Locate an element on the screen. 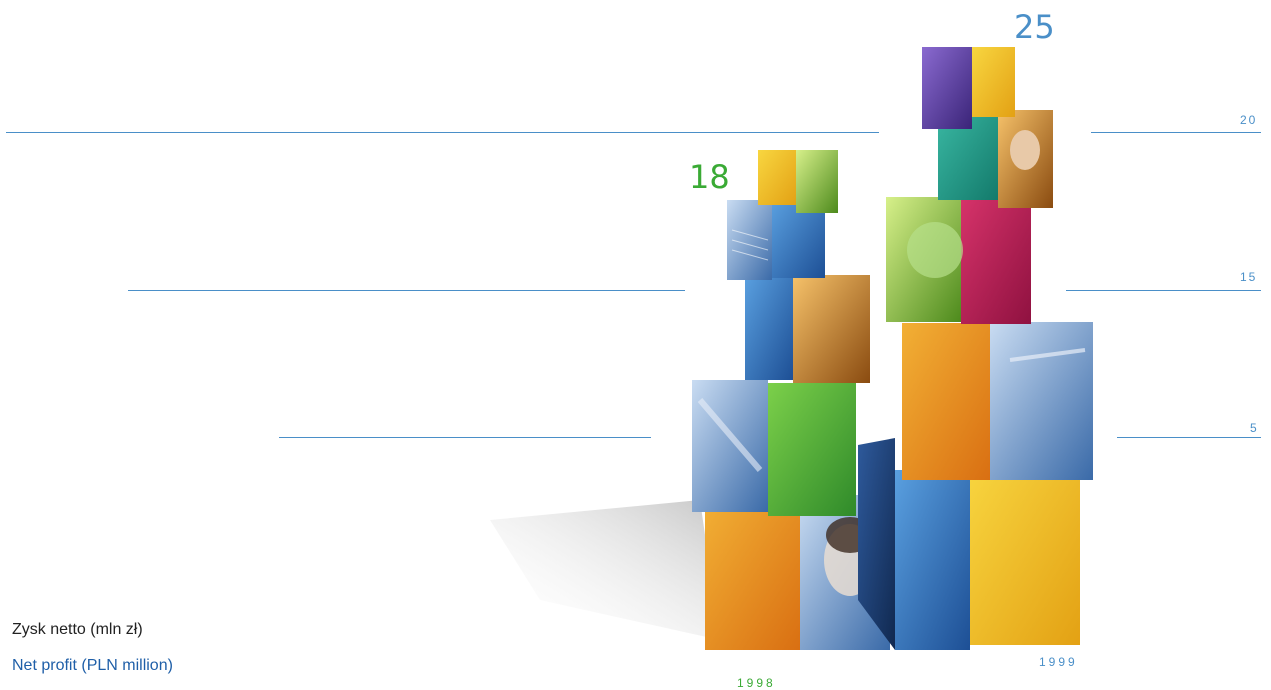  gridline-15-right is located at coordinates (1163, 290).